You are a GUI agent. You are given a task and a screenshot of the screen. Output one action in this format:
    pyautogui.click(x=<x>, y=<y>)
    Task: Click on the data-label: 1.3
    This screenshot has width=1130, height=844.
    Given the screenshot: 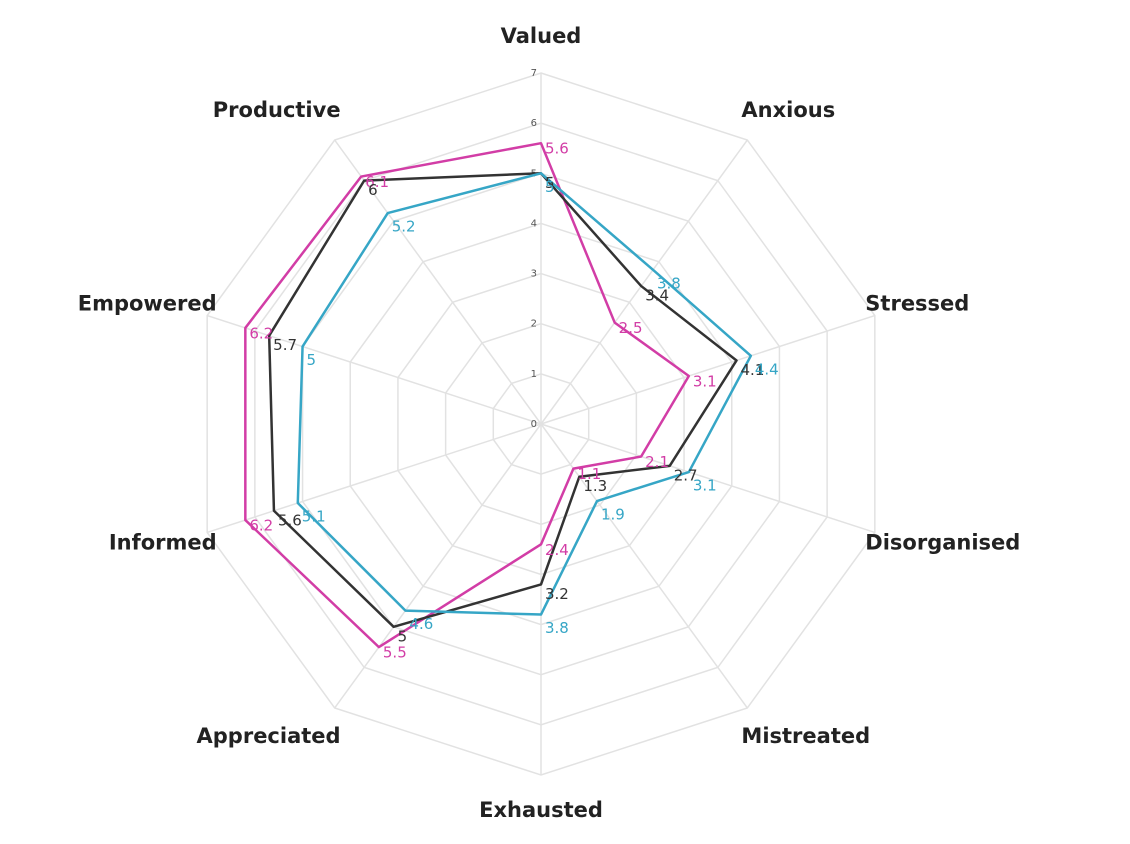 What is the action you would take?
    pyautogui.click(x=595, y=486)
    